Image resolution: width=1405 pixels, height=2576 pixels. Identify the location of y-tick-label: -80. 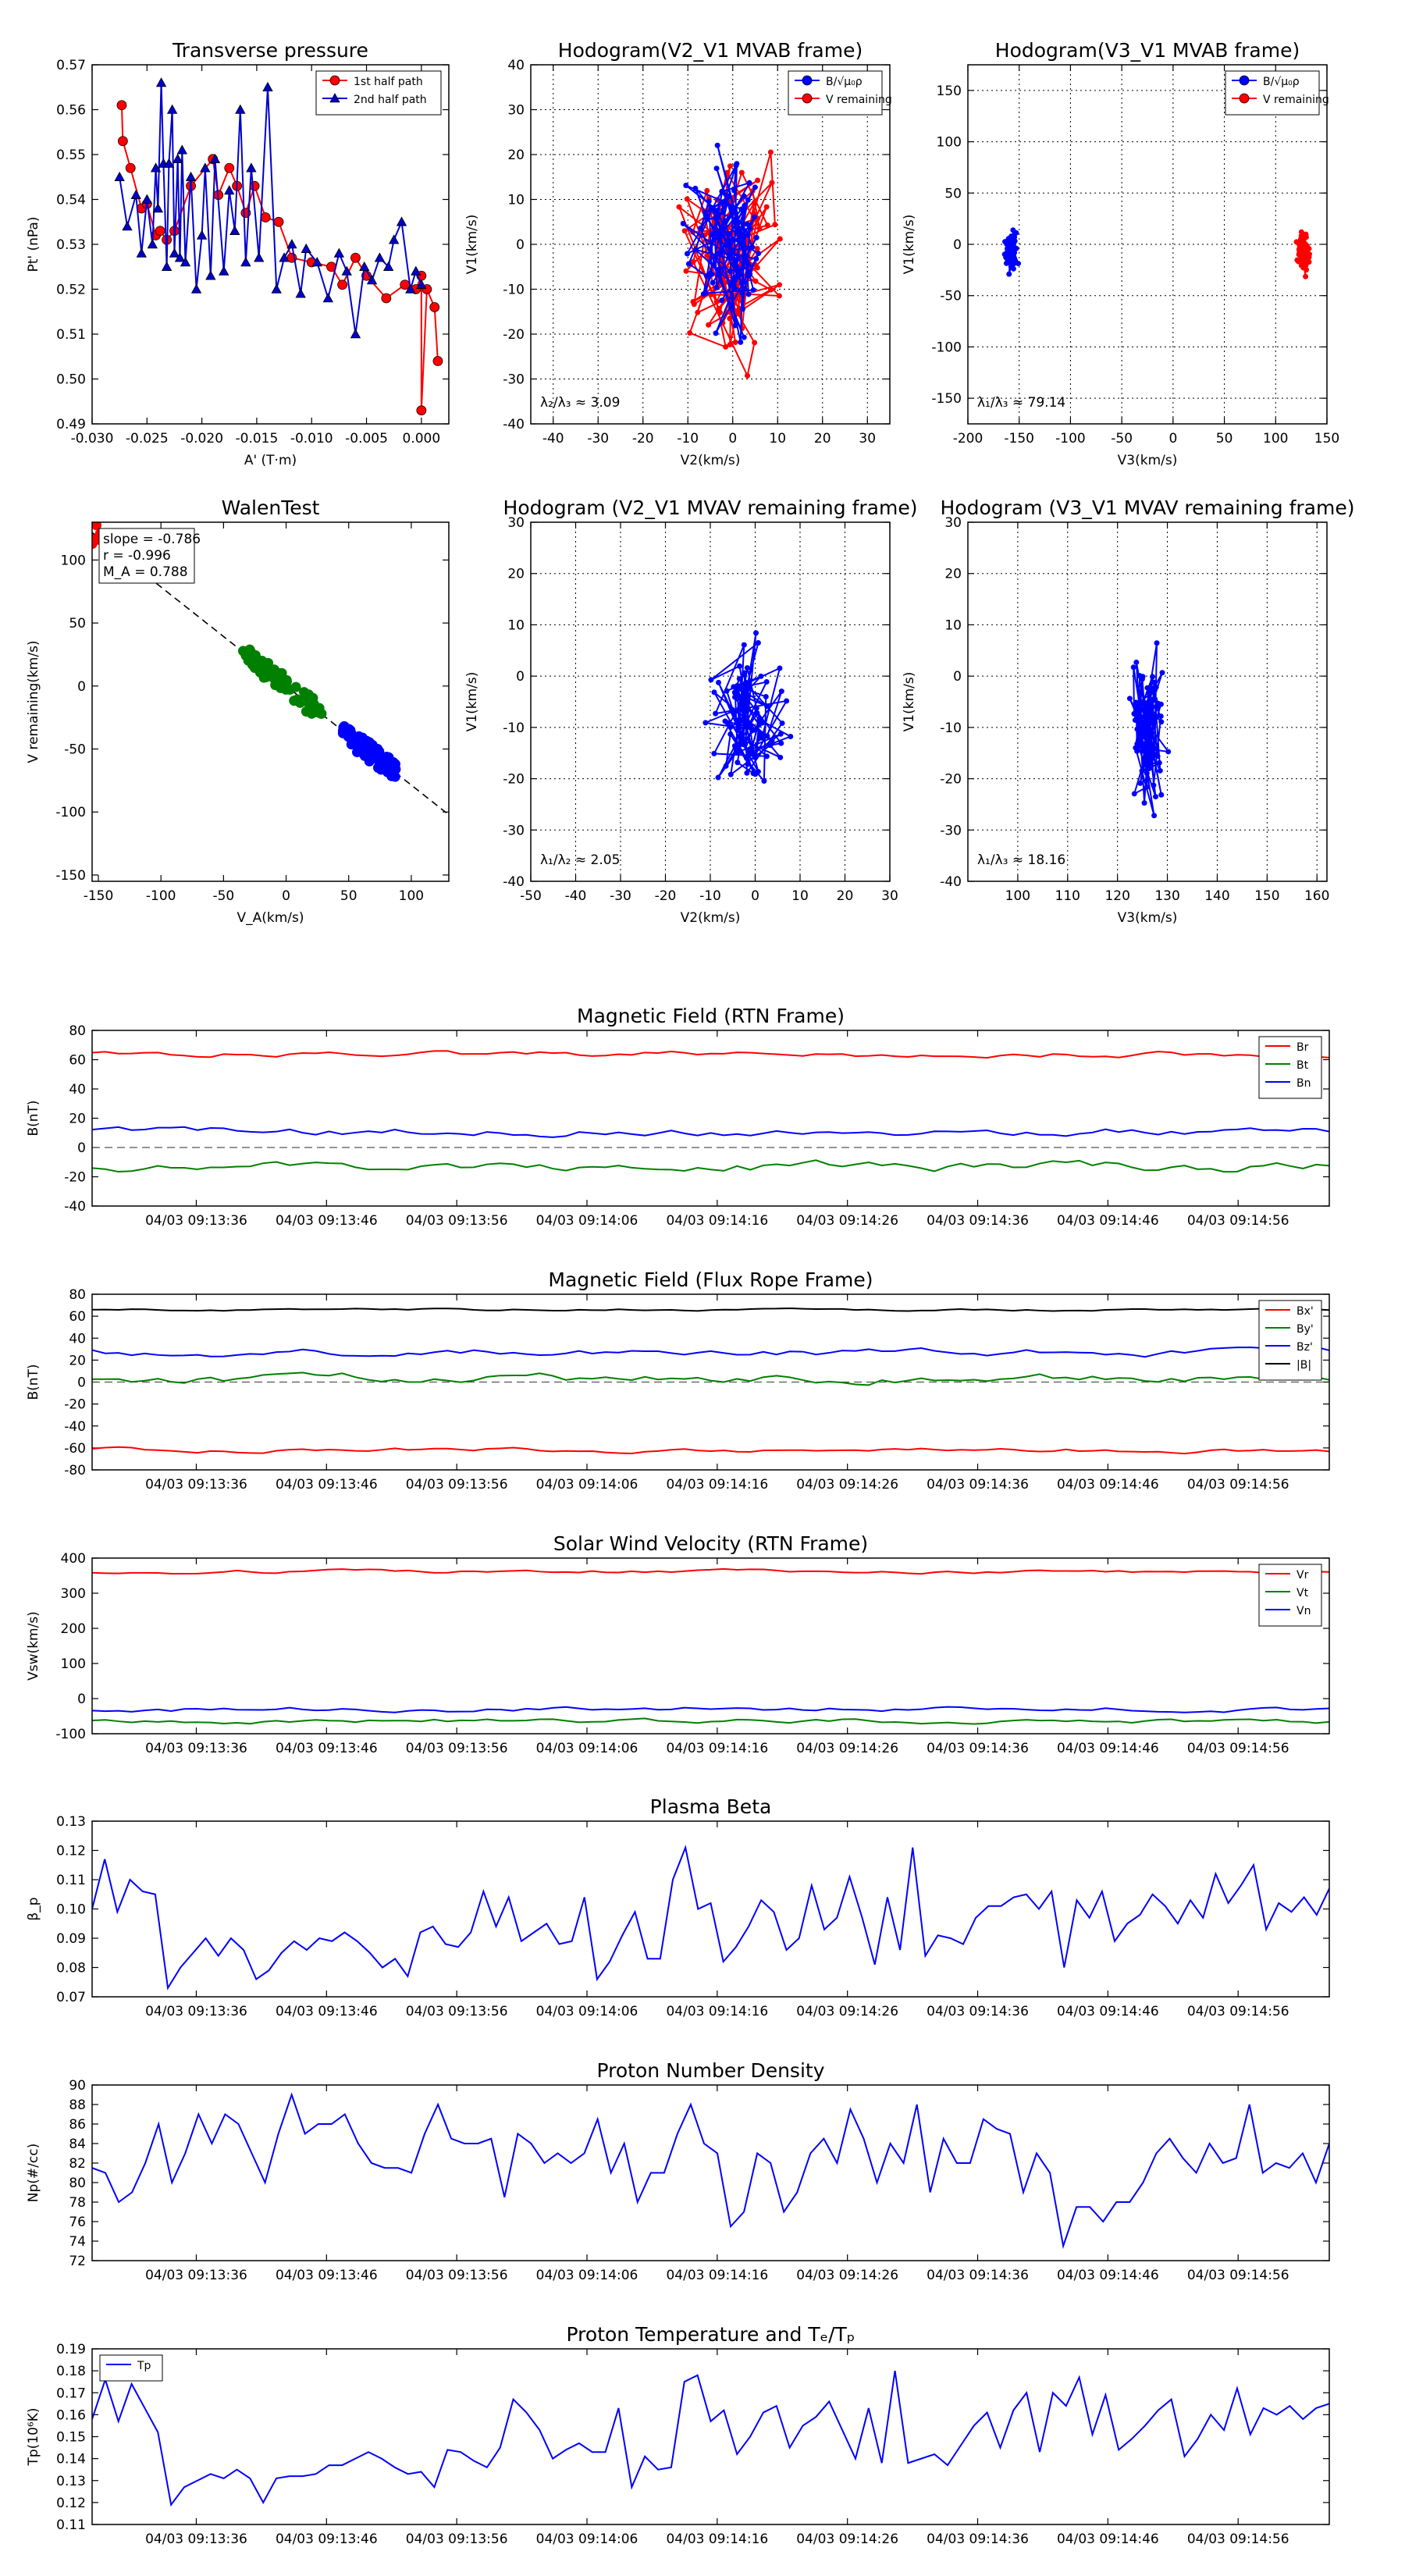
(75, 1470).